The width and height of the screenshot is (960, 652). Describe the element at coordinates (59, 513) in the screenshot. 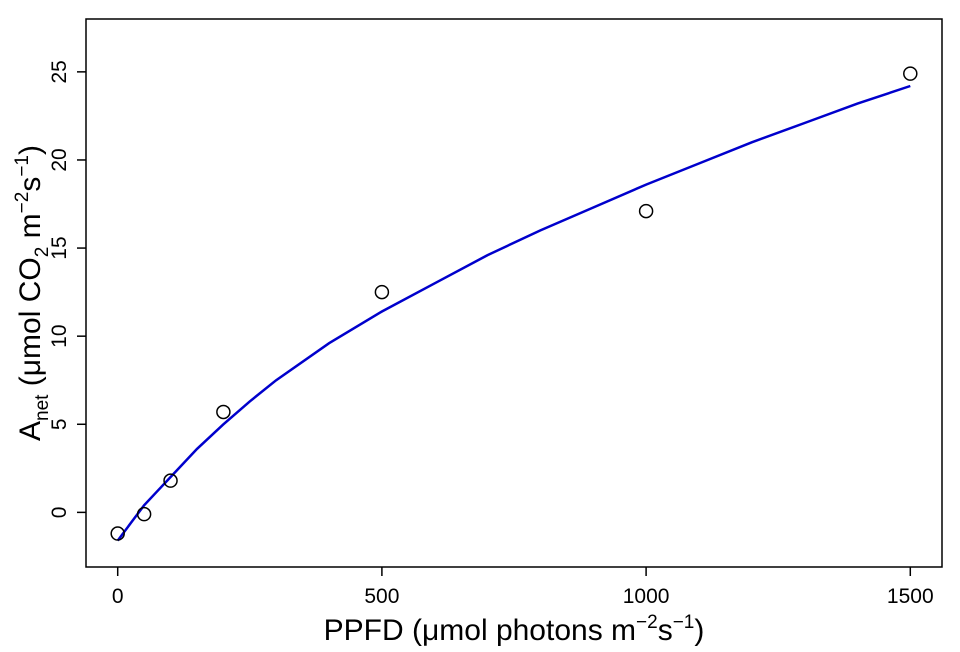

I see `y-tick-label: 0` at that location.